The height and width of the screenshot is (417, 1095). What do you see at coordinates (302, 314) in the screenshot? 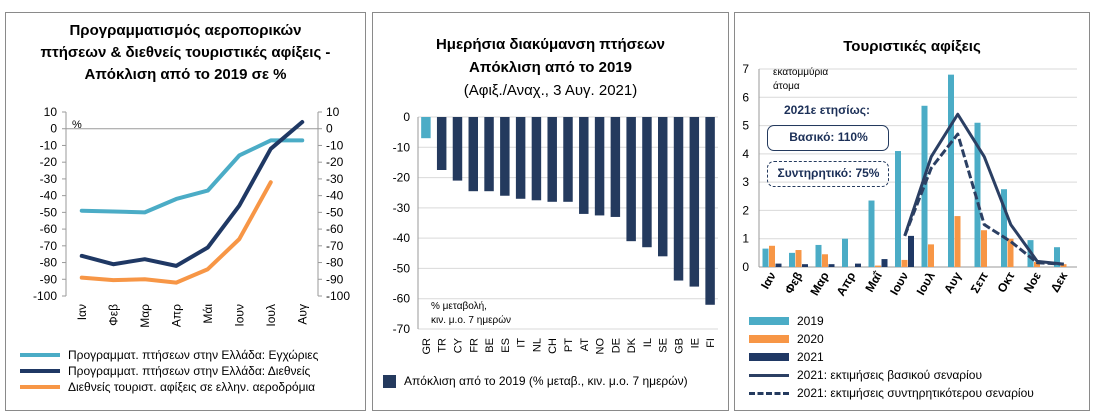
I see `x-tick-label: Αυγ` at bounding box center [302, 314].